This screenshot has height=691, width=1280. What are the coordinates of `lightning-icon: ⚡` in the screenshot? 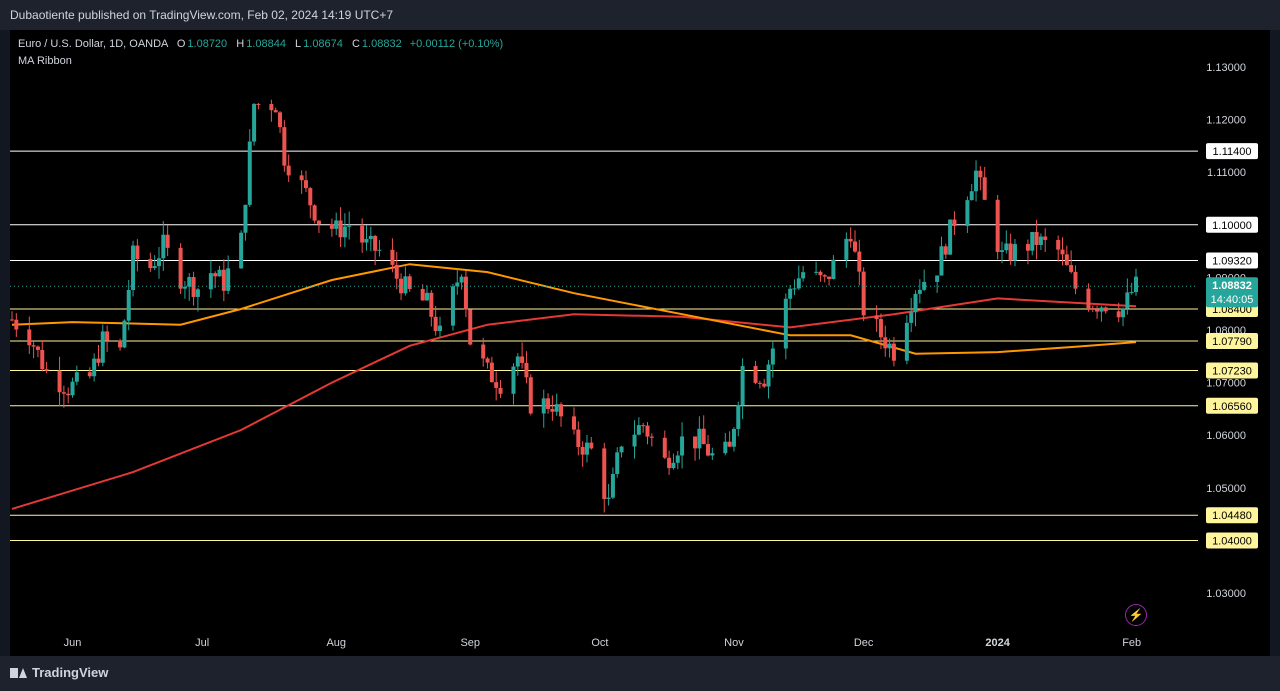 It's located at (1136, 615).